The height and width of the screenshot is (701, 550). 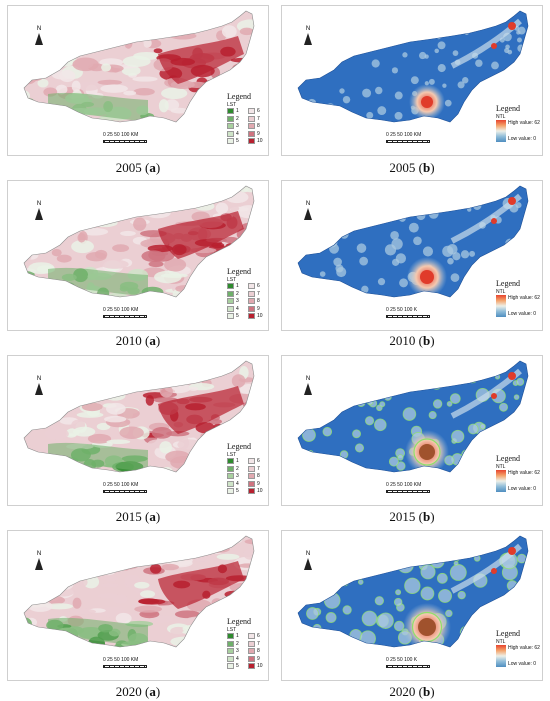 I want to click on caption-2010-b: 2010 (b), so click(x=412, y=340).